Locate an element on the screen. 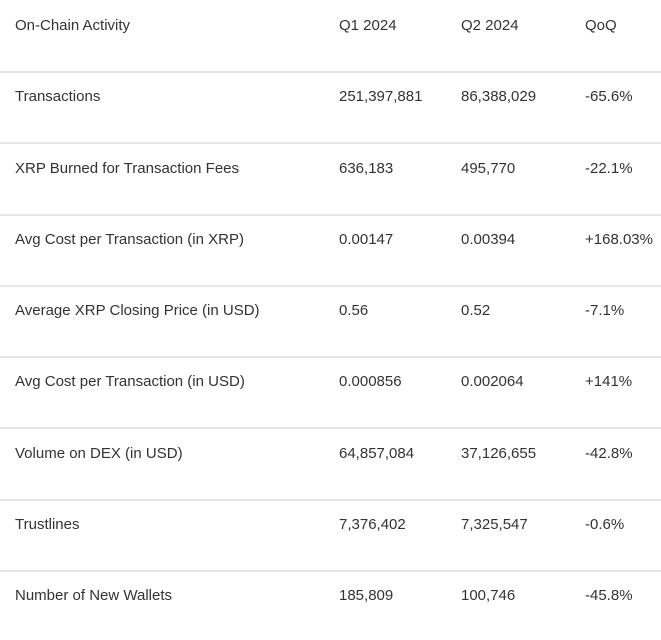  row-q2-value: 0.00394 is located at coordinates (488, 239).